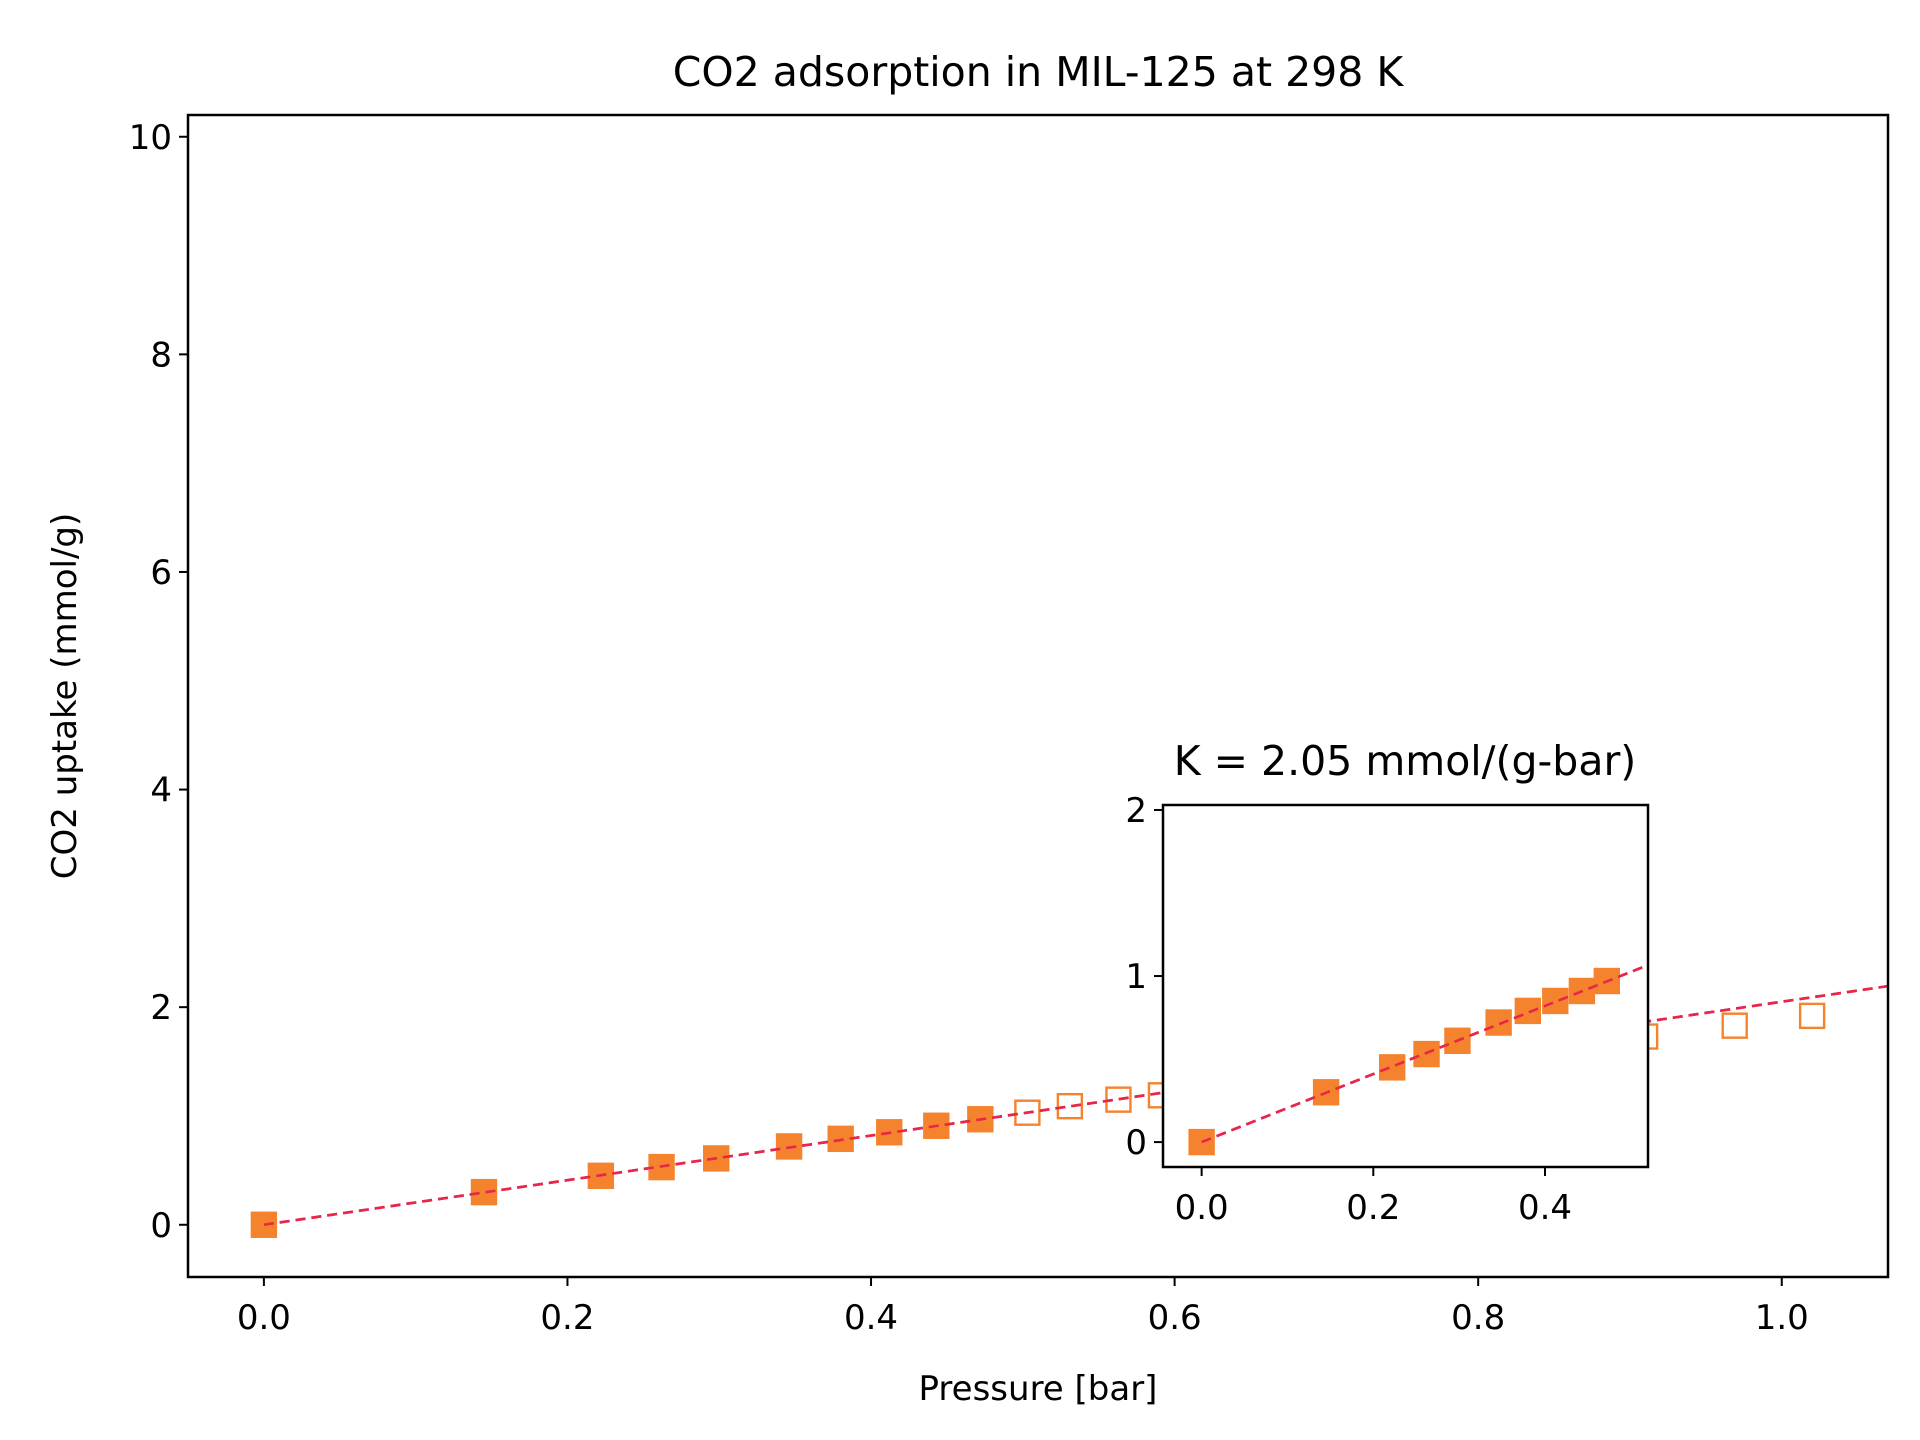 Image resolution: width=1920 pixels, height=1440 pixels. Describe the element at coordinates (1038, 1389) in the screenshot. I see `x-axis-label: Pressure [bar]` at that location.